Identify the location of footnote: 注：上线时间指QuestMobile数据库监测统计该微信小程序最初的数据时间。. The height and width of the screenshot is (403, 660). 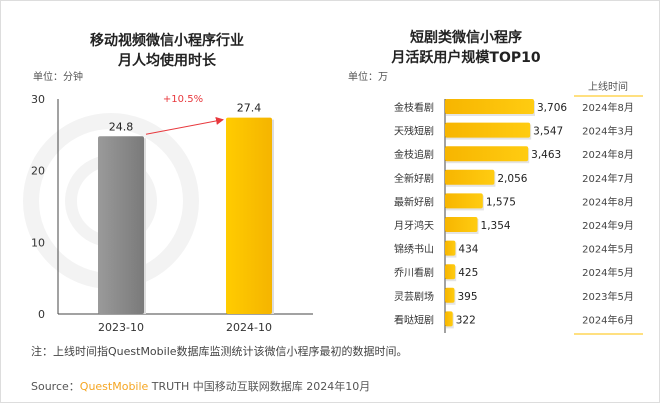
(219, 351).